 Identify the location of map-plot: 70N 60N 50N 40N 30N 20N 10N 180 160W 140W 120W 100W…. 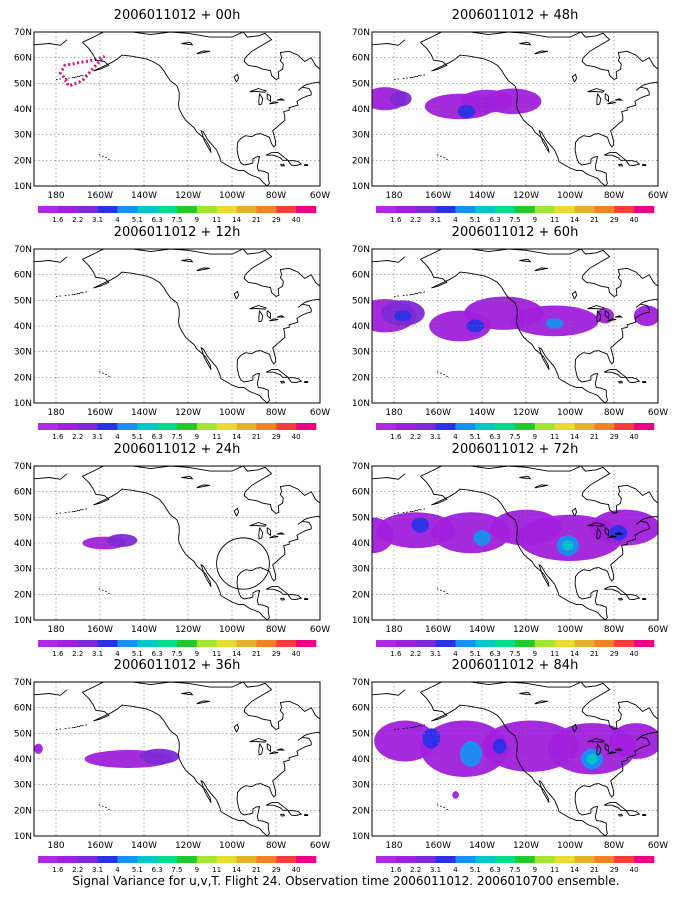
(172, 343).